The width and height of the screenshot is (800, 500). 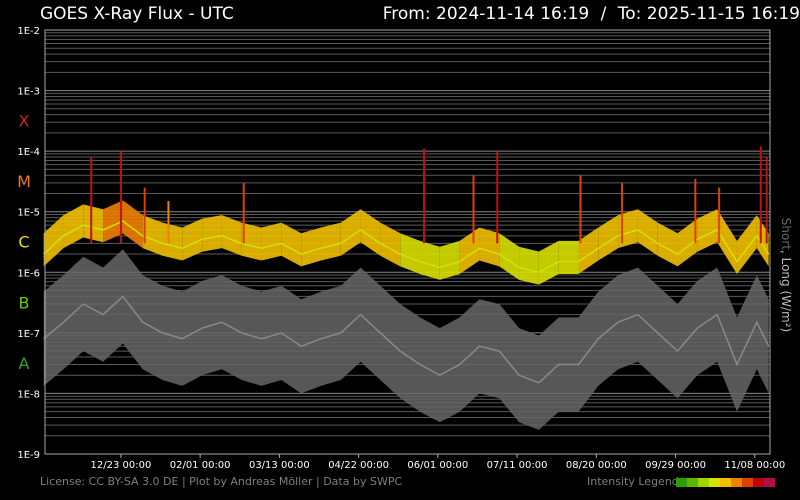 I want to click on flare-class-labels: X M C B A, so click(x=24, y=242).